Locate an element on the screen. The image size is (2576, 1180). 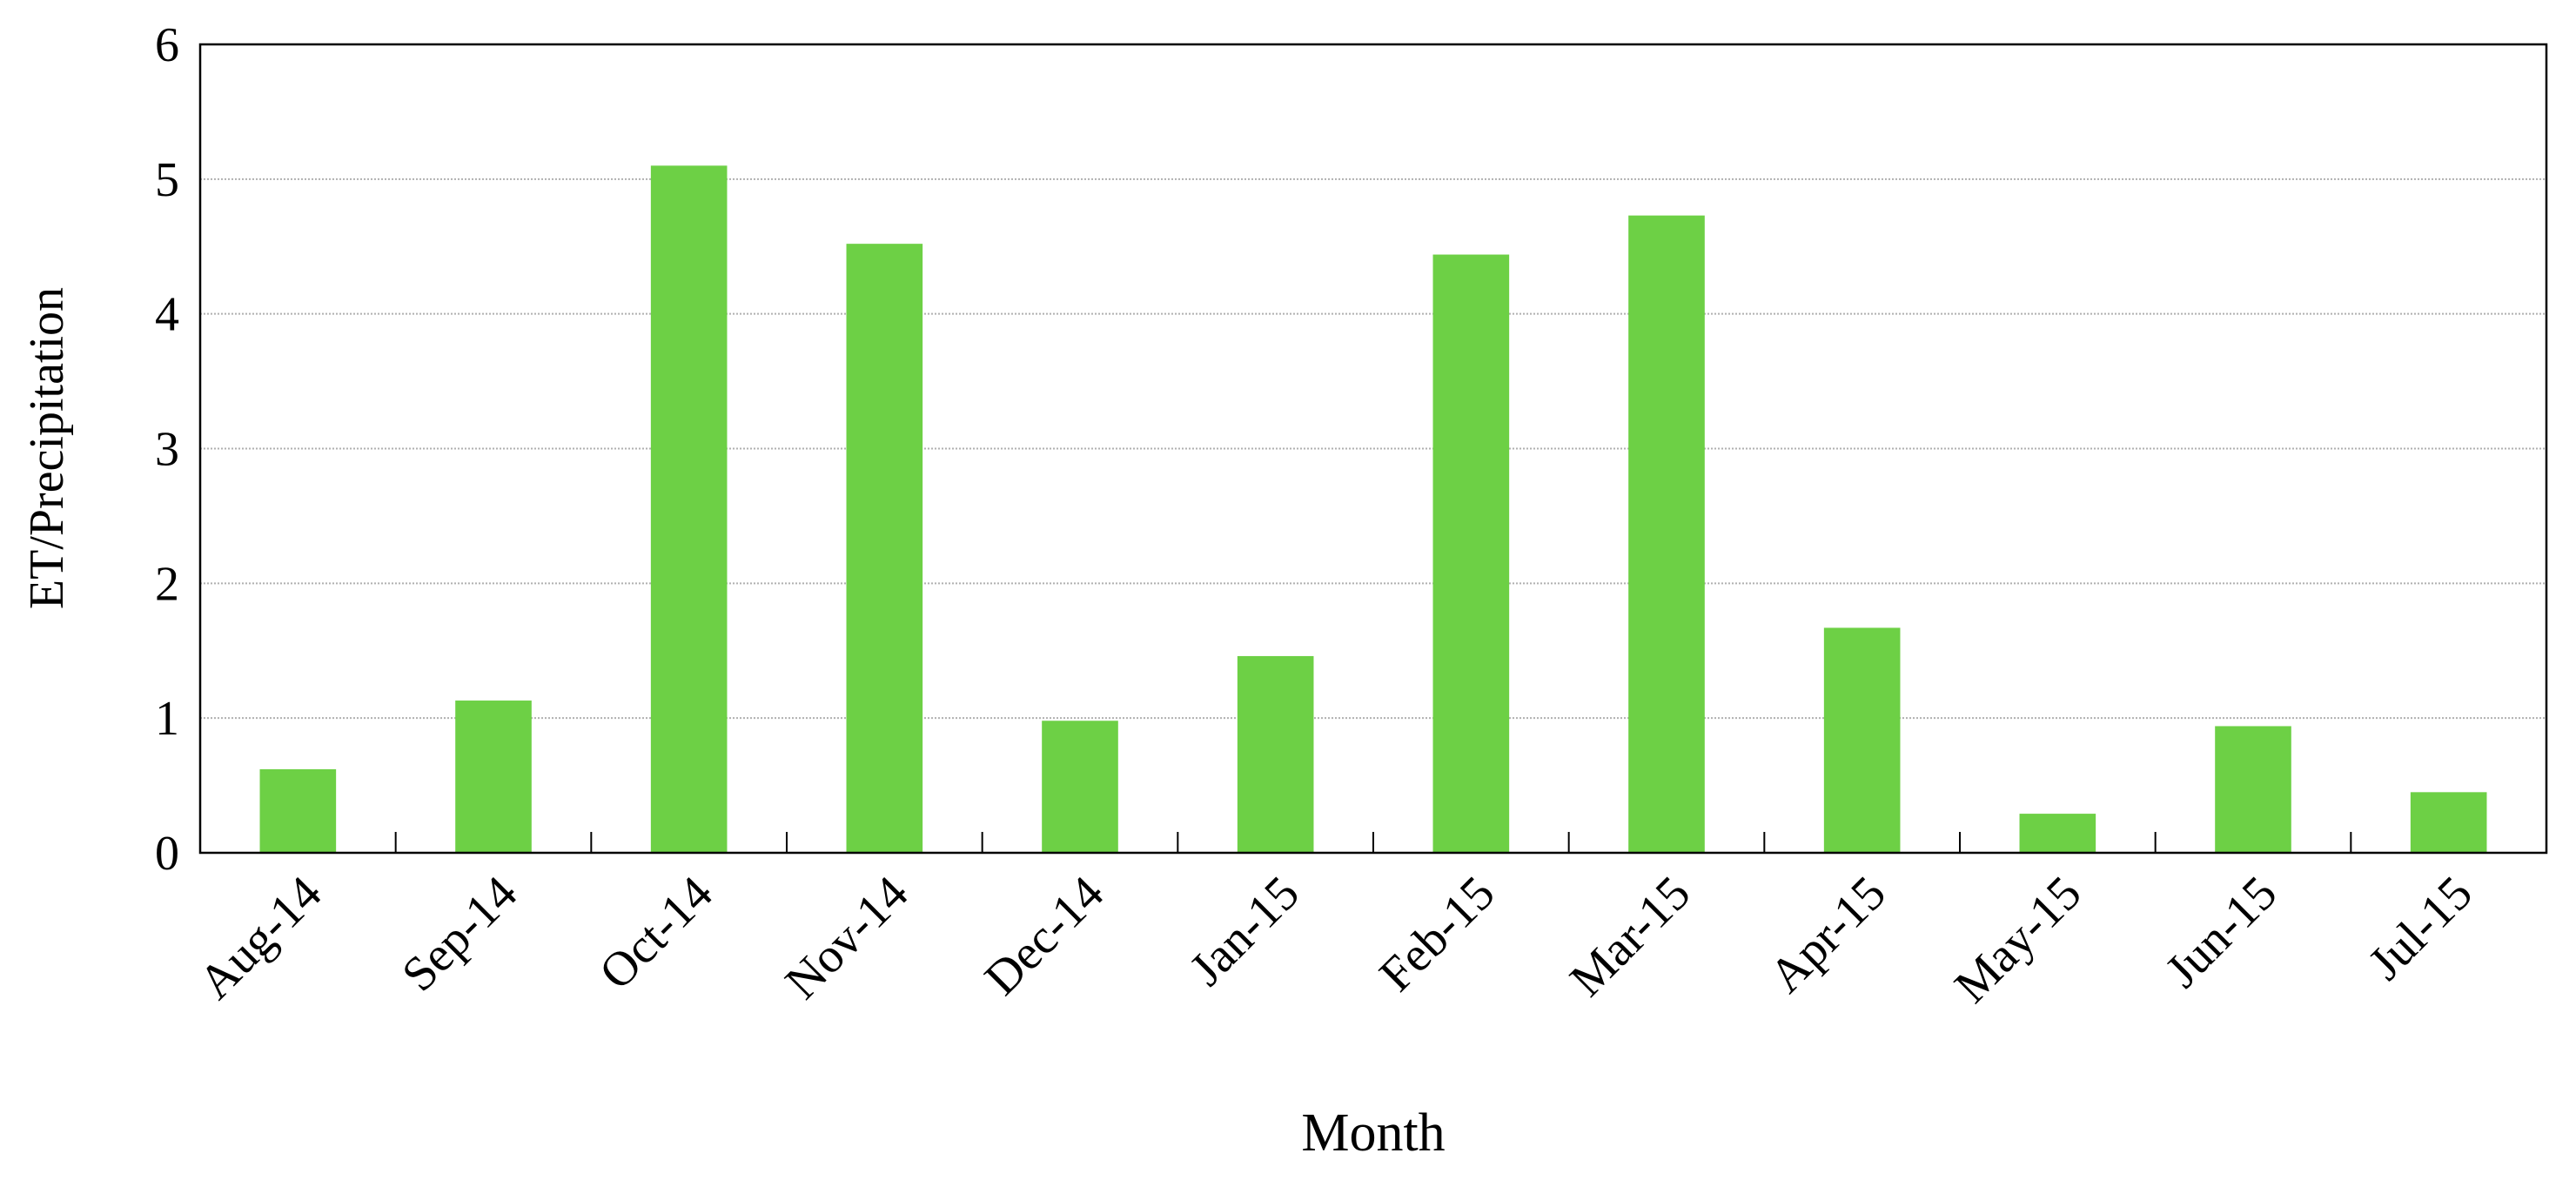
x-tick-label: Jan-15 is located at coordinates (1244, 931).